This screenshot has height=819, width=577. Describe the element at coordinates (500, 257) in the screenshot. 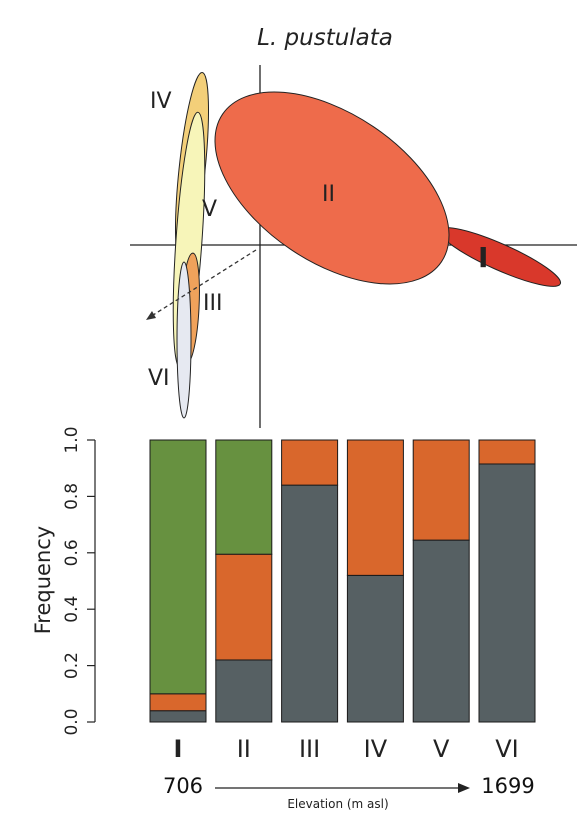

I see `ellipse-group-I` at that location.